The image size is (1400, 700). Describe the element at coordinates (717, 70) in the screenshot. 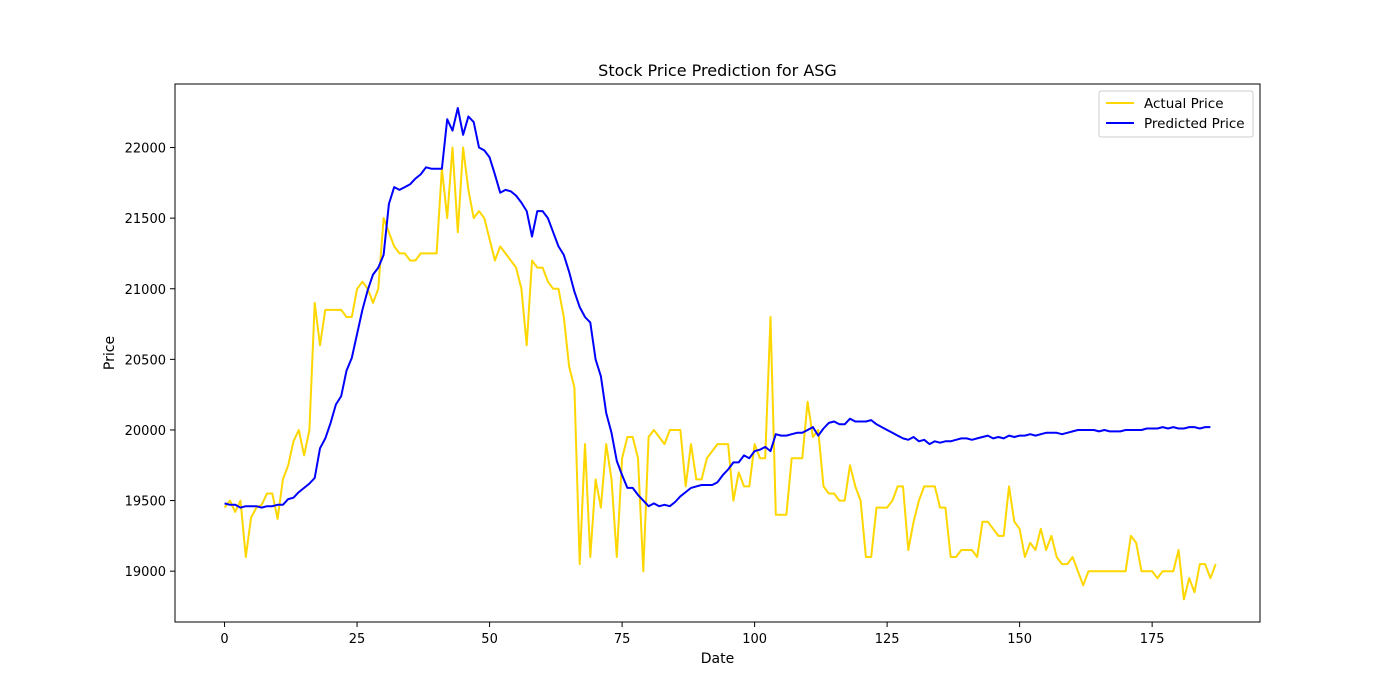

I see `chart-title: Stock Price Prediction for ASG` at that location.